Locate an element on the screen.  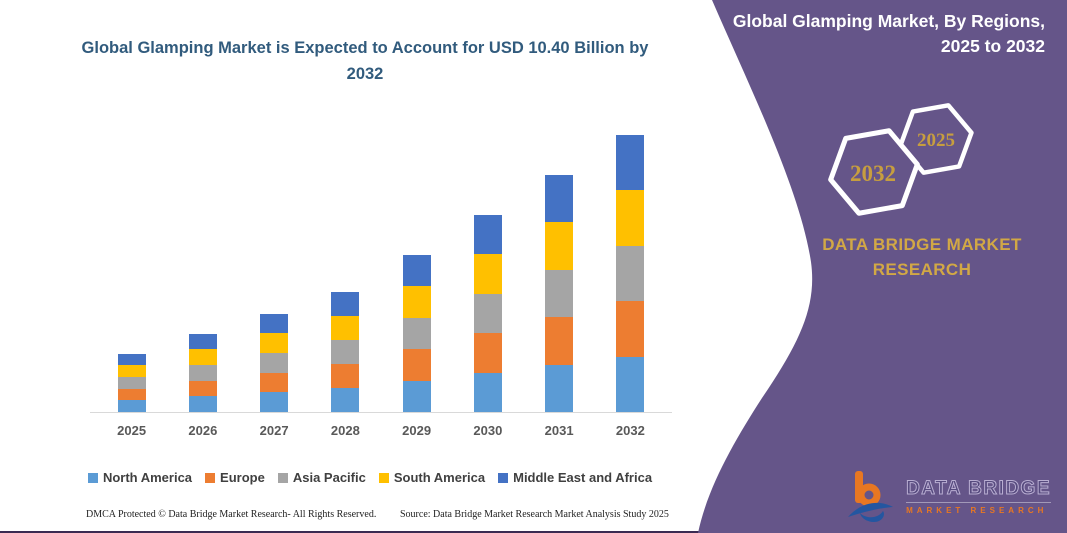
x-tick-label: 2032 is located at coordinates (630, 430).